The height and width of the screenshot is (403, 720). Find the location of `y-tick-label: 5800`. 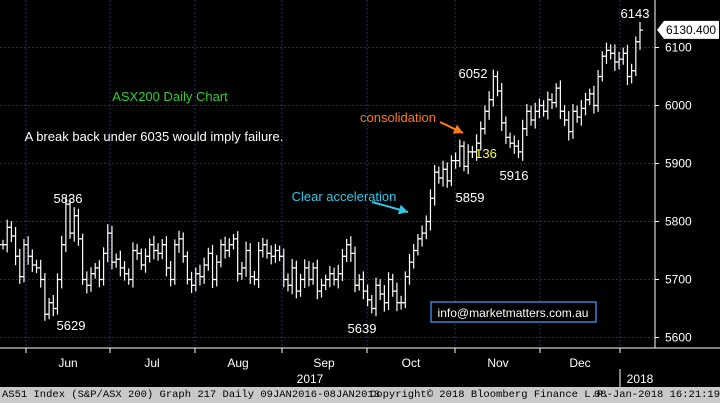

y-tick-label: 5800 is located at coordinates (678, 222).